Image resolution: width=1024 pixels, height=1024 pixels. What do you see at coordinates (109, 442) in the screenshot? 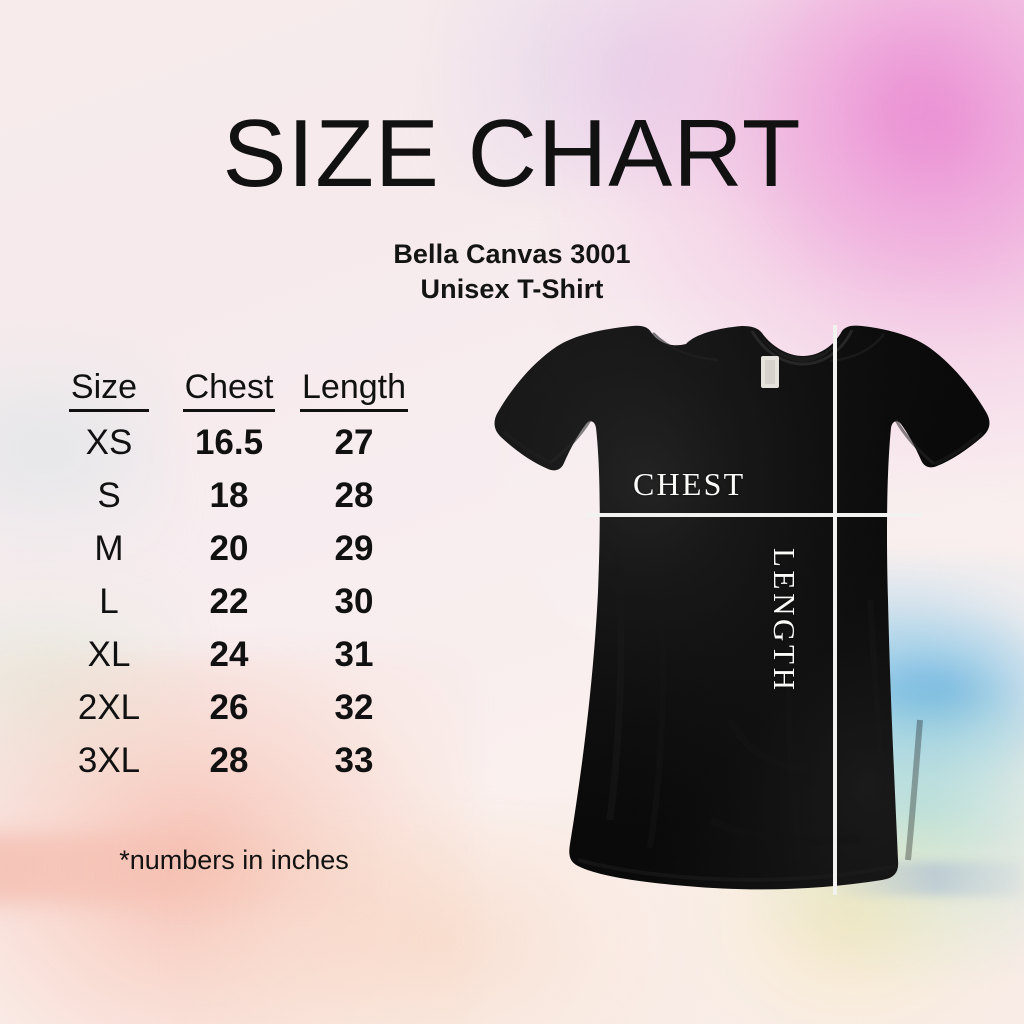
I see `cell-size: XS` at bounding box center [109, 442].